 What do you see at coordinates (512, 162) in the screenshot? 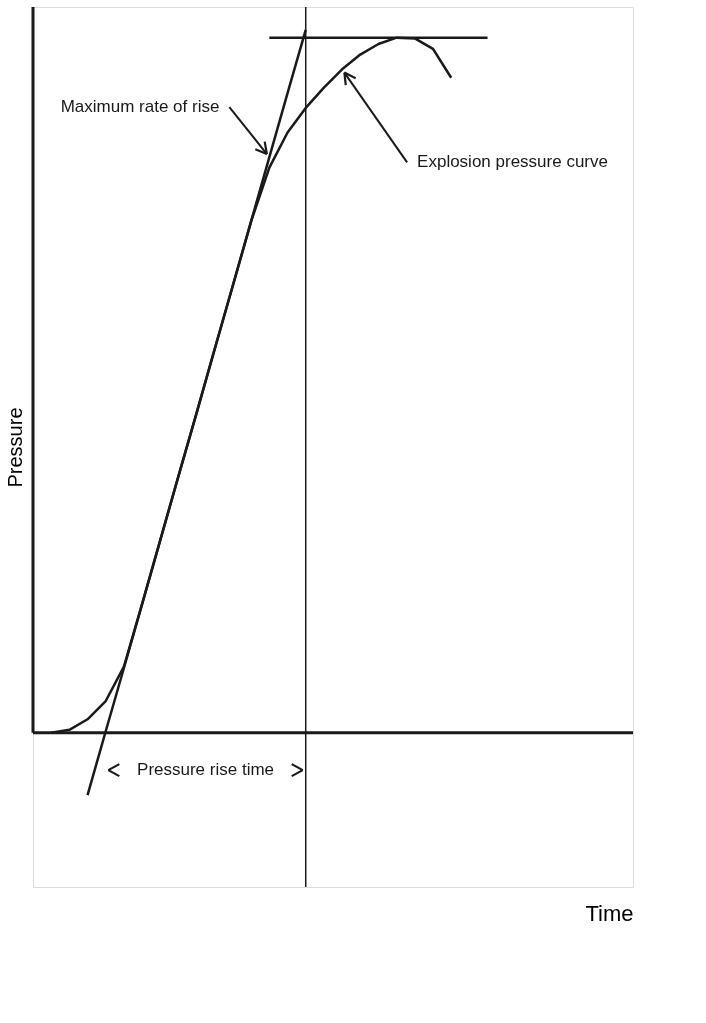
I see `annotation: Explosion pressure curve` at bounding box center [512, 162].